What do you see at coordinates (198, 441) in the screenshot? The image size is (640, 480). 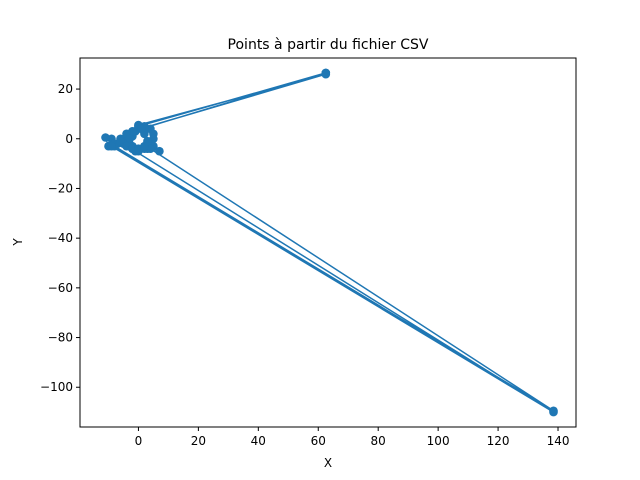 I see `x-tick-label: 20` at bounding box center [198, 441].